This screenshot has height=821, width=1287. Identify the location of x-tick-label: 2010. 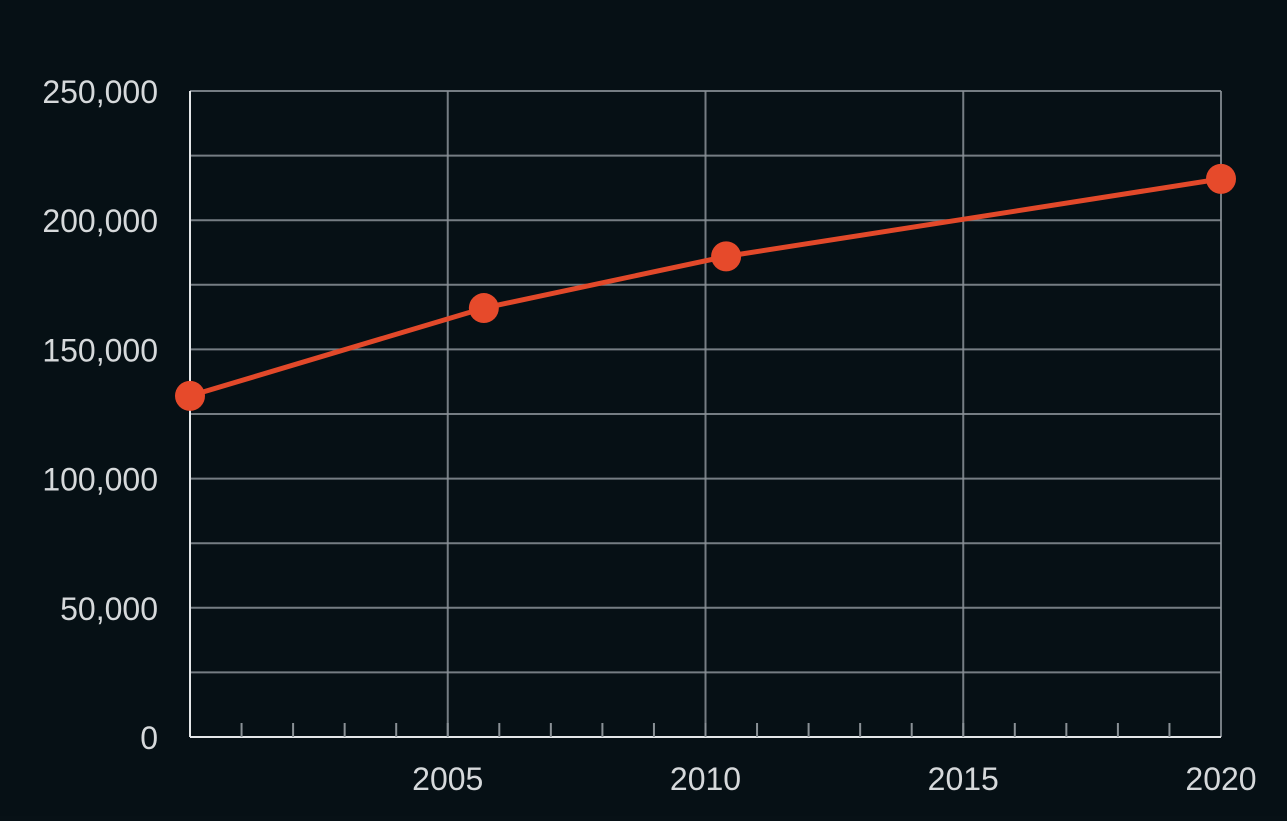
(705, 779).